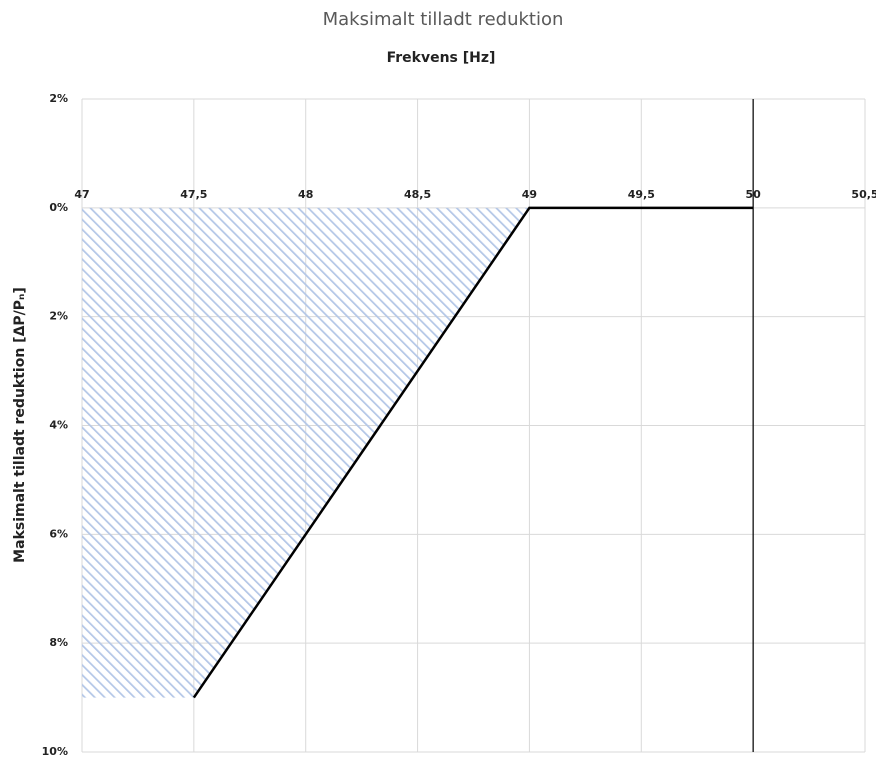 This screenshot has width=876, height=758. Describe the element at coordinates (193, 194) in the screenshot. I see `x-tick-label: 47,5` at that location.